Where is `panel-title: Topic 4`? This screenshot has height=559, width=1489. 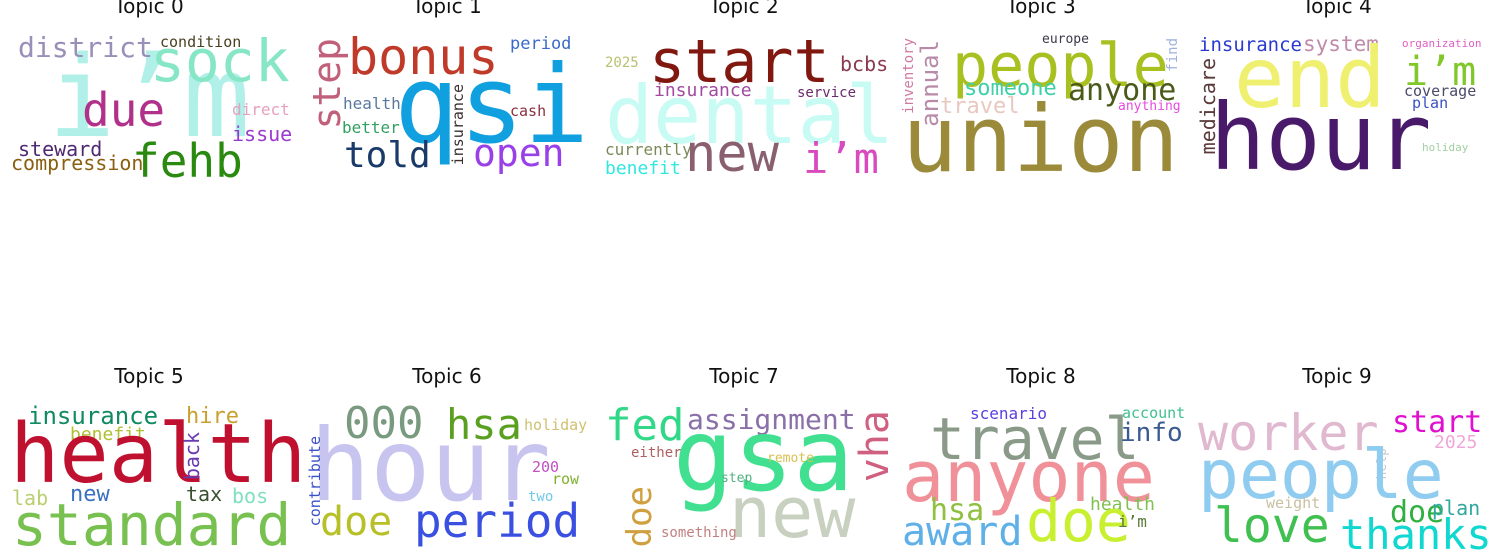
panel-title: Topic 4 is located at coordinates (1337, 9).